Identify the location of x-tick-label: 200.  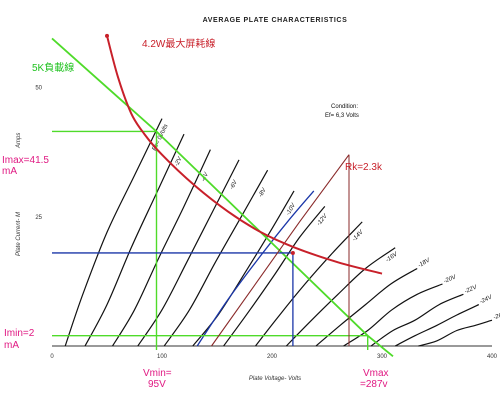
(272, 357).